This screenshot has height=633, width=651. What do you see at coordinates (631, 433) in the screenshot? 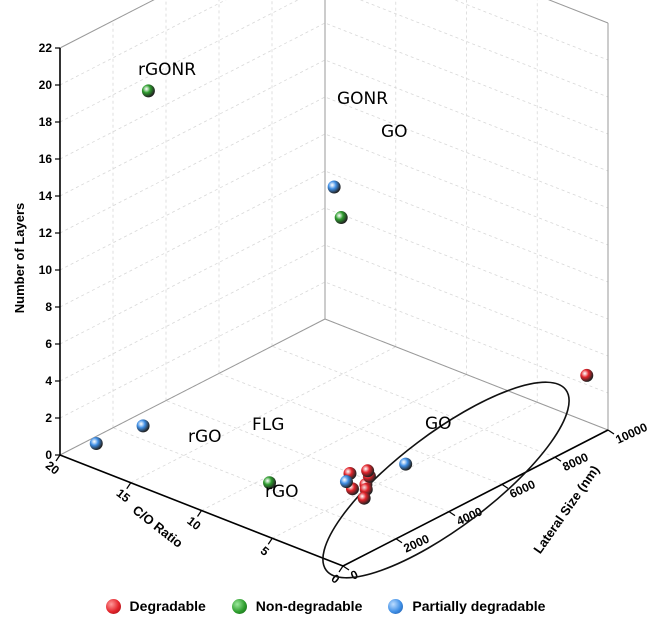
I see `z-tick-label: 10000` at bounding box center [631, 433].